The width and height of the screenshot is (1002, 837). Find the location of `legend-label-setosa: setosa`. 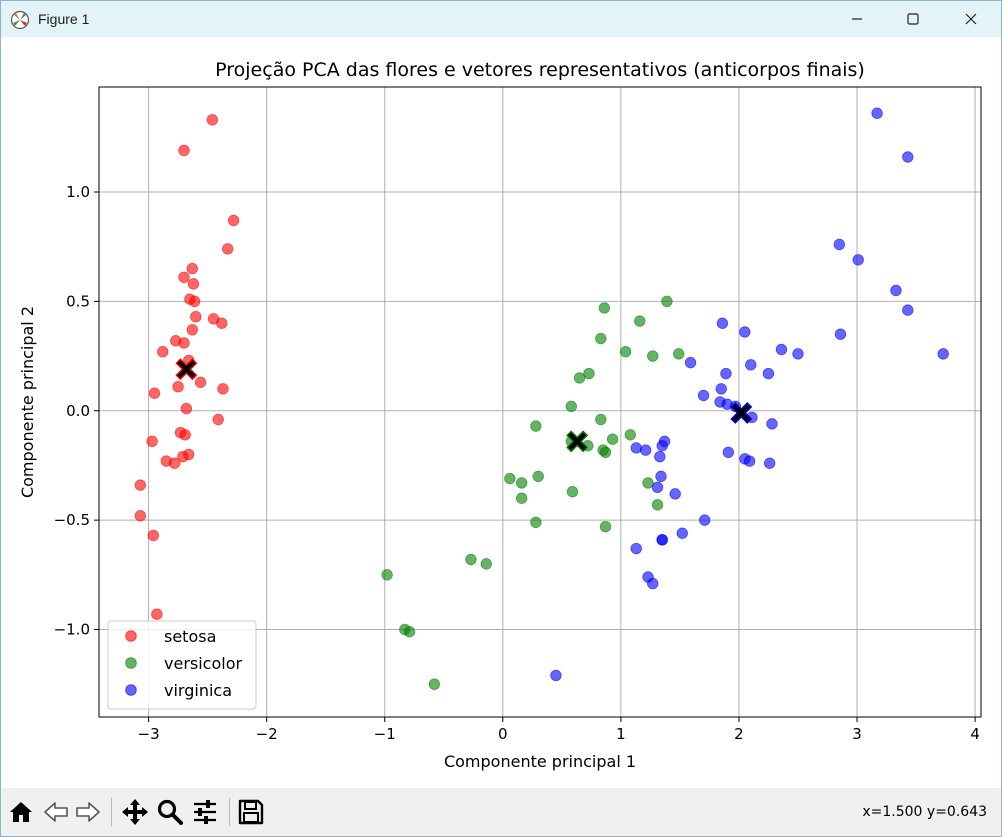

legend-label-setosa: setosa is located at coordinates (190, 636).